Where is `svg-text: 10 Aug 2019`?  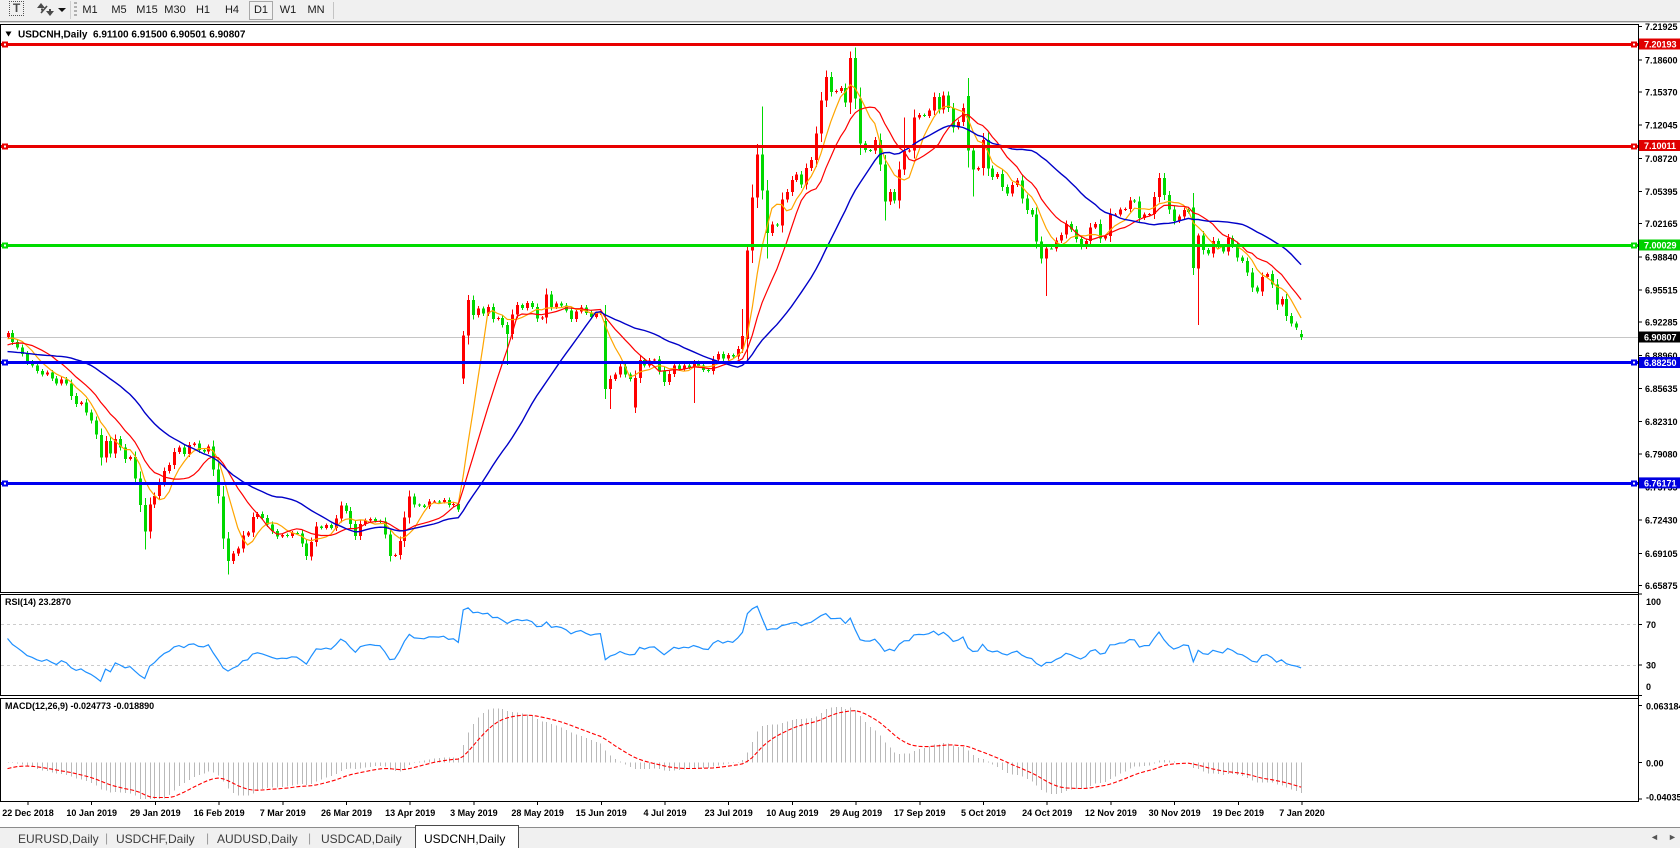 svg-text: 10 Aug 2019 is located at coordinates (792, 813).